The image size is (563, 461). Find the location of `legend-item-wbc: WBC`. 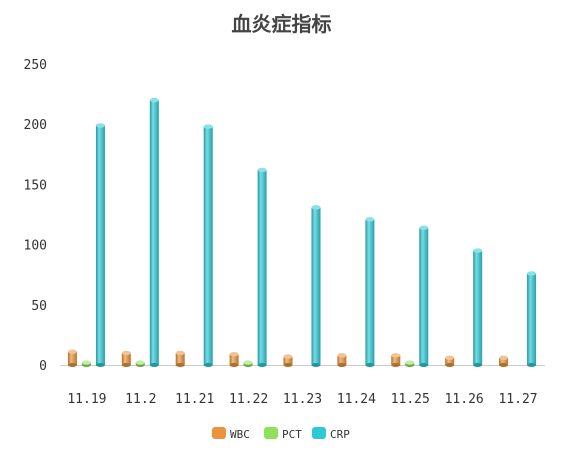

legend-item-wbc: WBC is located at coordinates (231, 434).